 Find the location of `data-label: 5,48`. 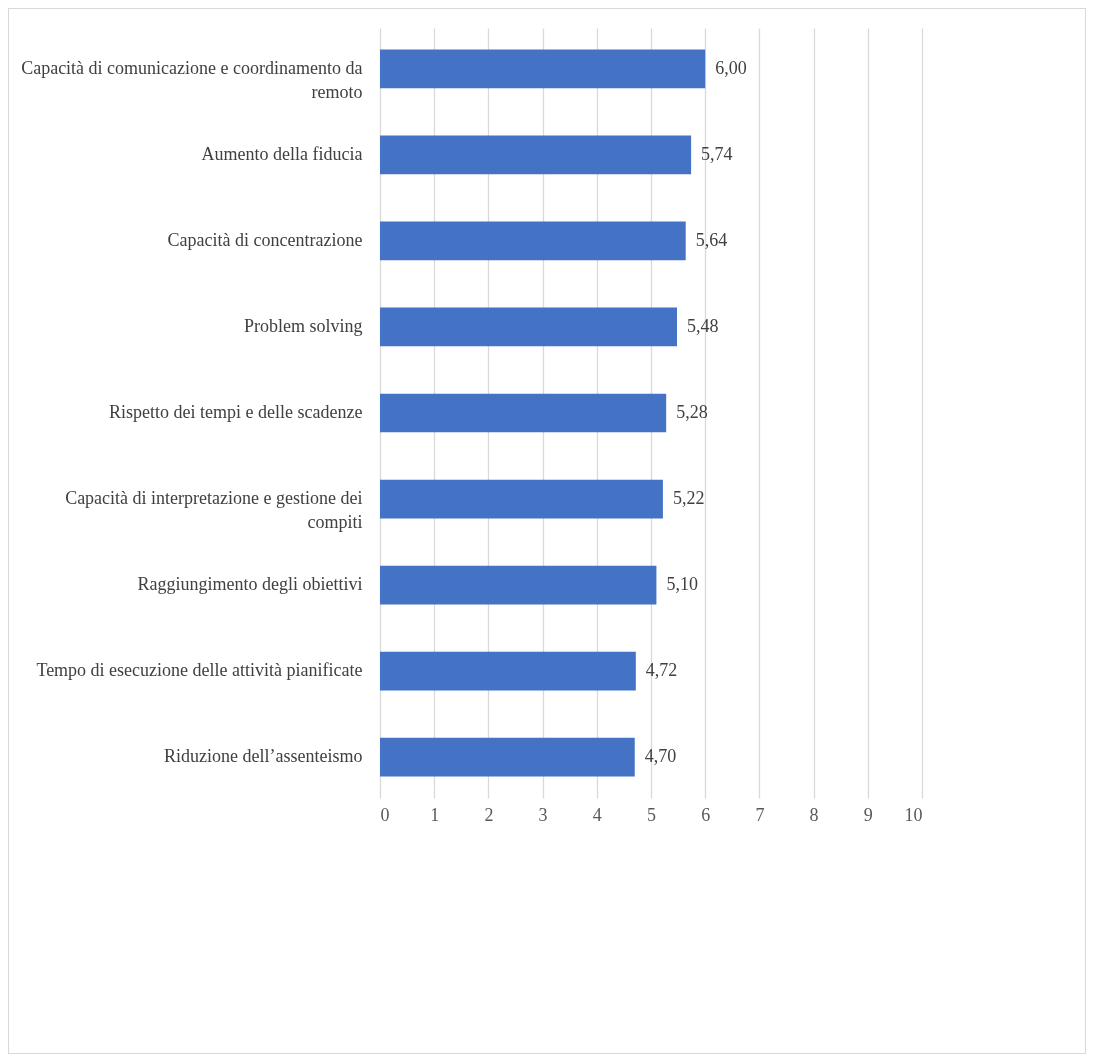

data-label: 5,48 is located at coordinates (703, 325).